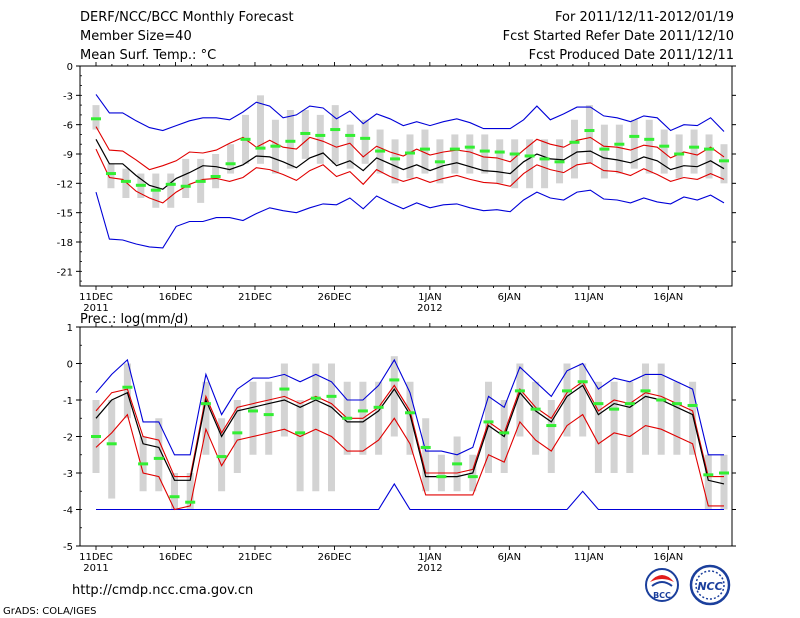 The width and height of the screenshot is (800, 618). Describe the element at coordinates (644, 17) in the screenshot. I see `forecast-period: For 2011/12/11-2012/01/19` at that location.